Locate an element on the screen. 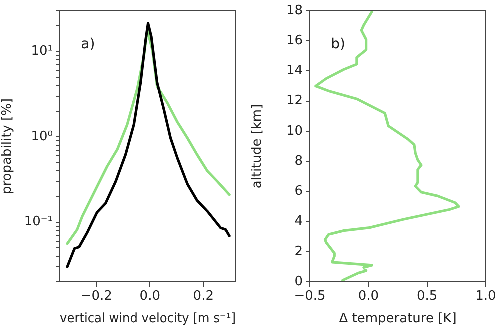 The image size is (500, 327). y-tick-label: 8 is located at coordinates (298, 161).